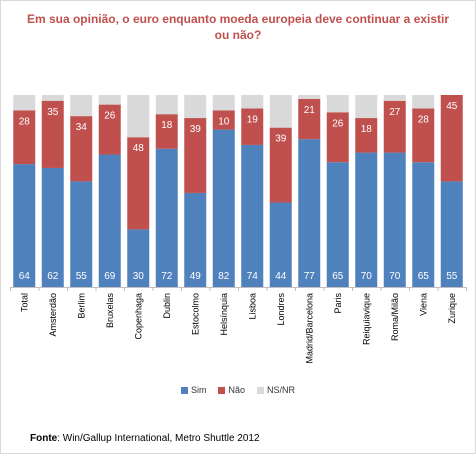 This screenshot has width=476, height=454. I want to click on data-label-nao-0: 28, so click(25, 121).